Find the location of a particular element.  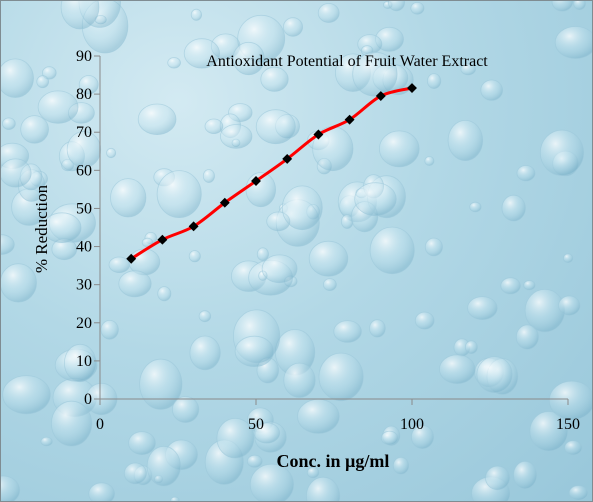

y-tick-label: 10 is located at coordinates (84, 361).